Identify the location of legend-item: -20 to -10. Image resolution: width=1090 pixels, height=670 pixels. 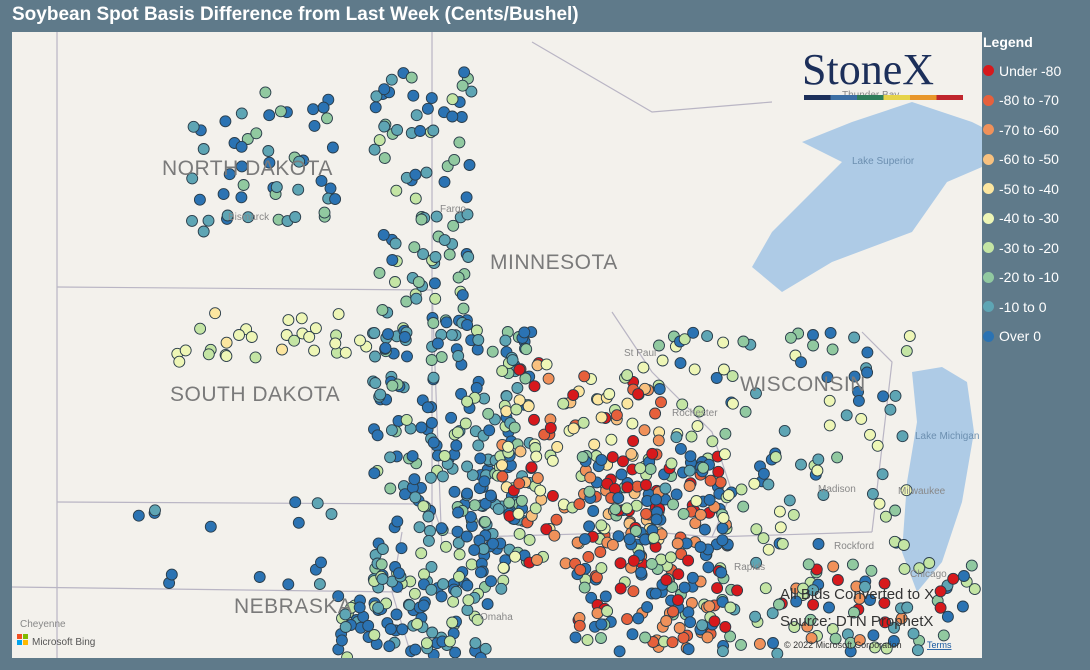
(1022, 278).